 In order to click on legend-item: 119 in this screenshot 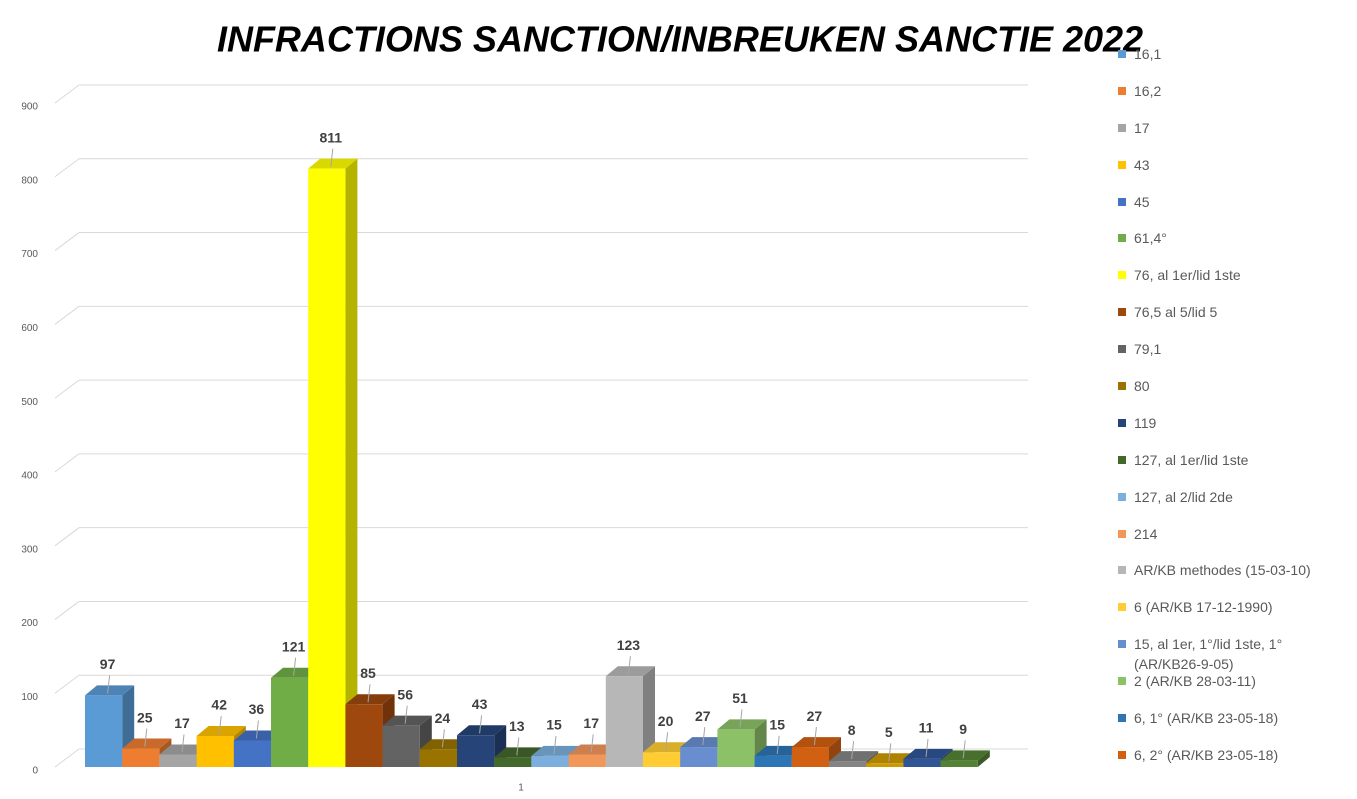, I will do `click(1225, 431)`.